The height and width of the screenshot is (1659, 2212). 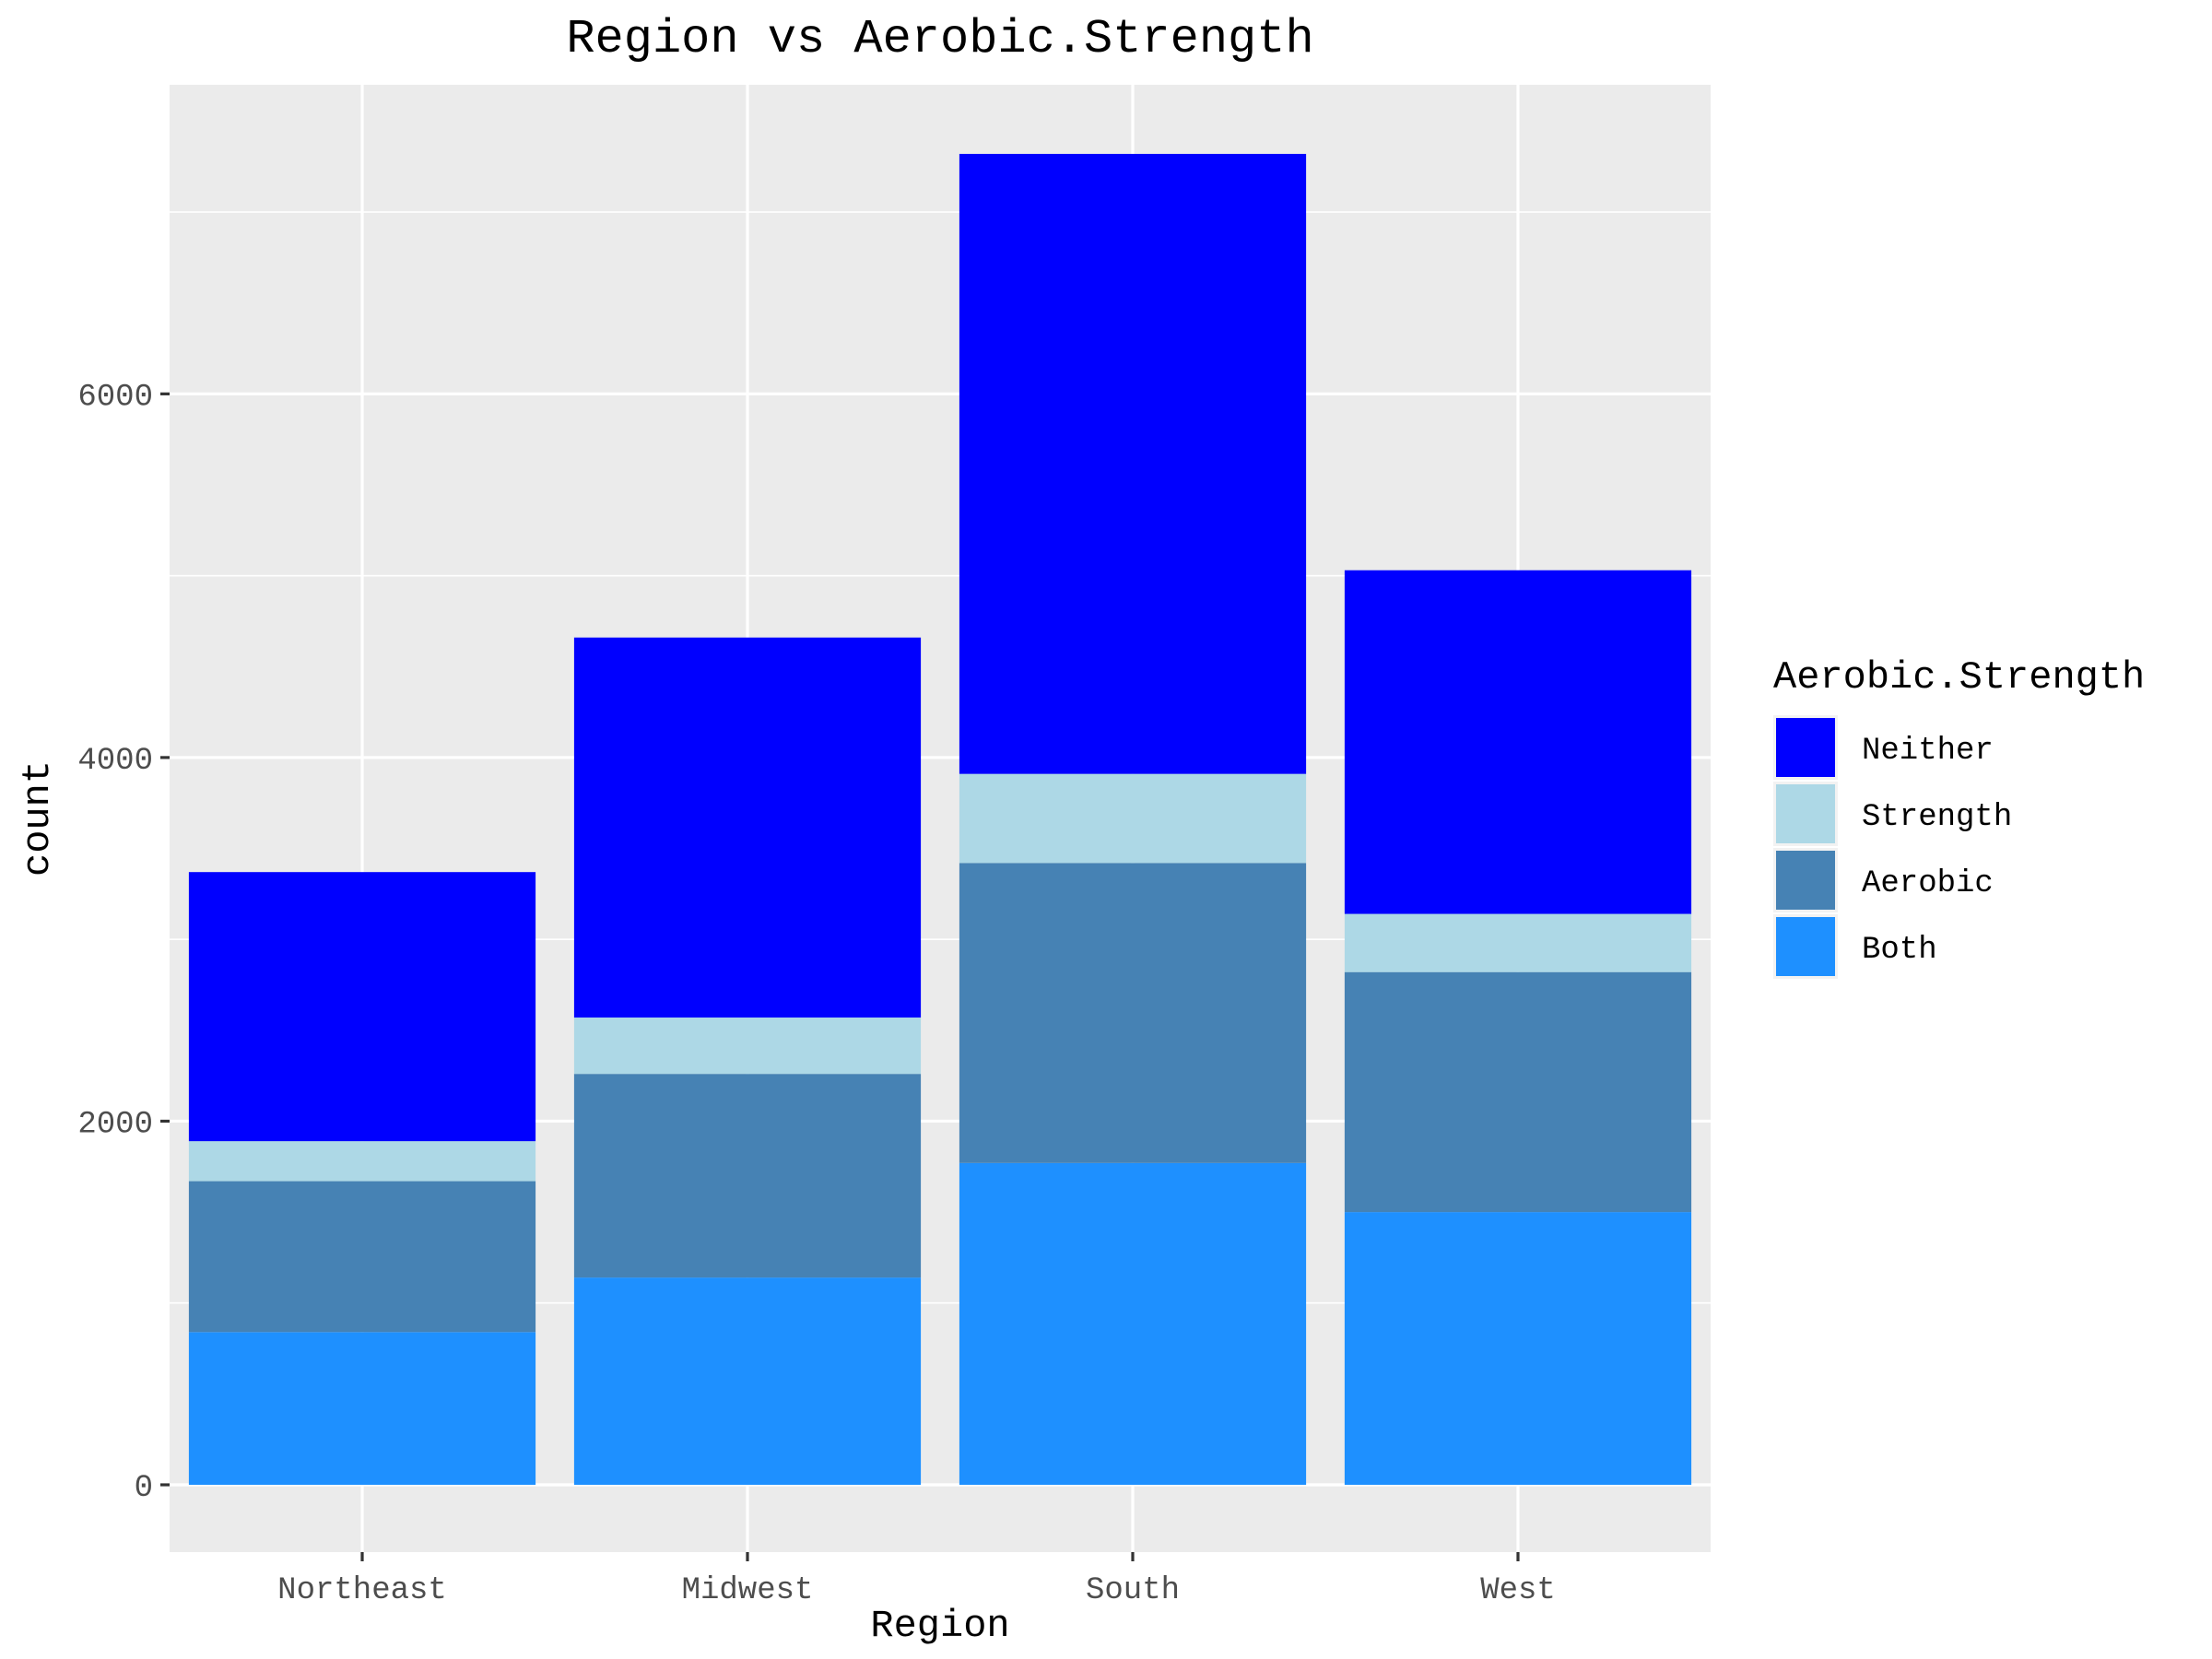 I want to click on bar-west-aerobic: West / Aerobic: 1320, so click(x=1518, y=1092).